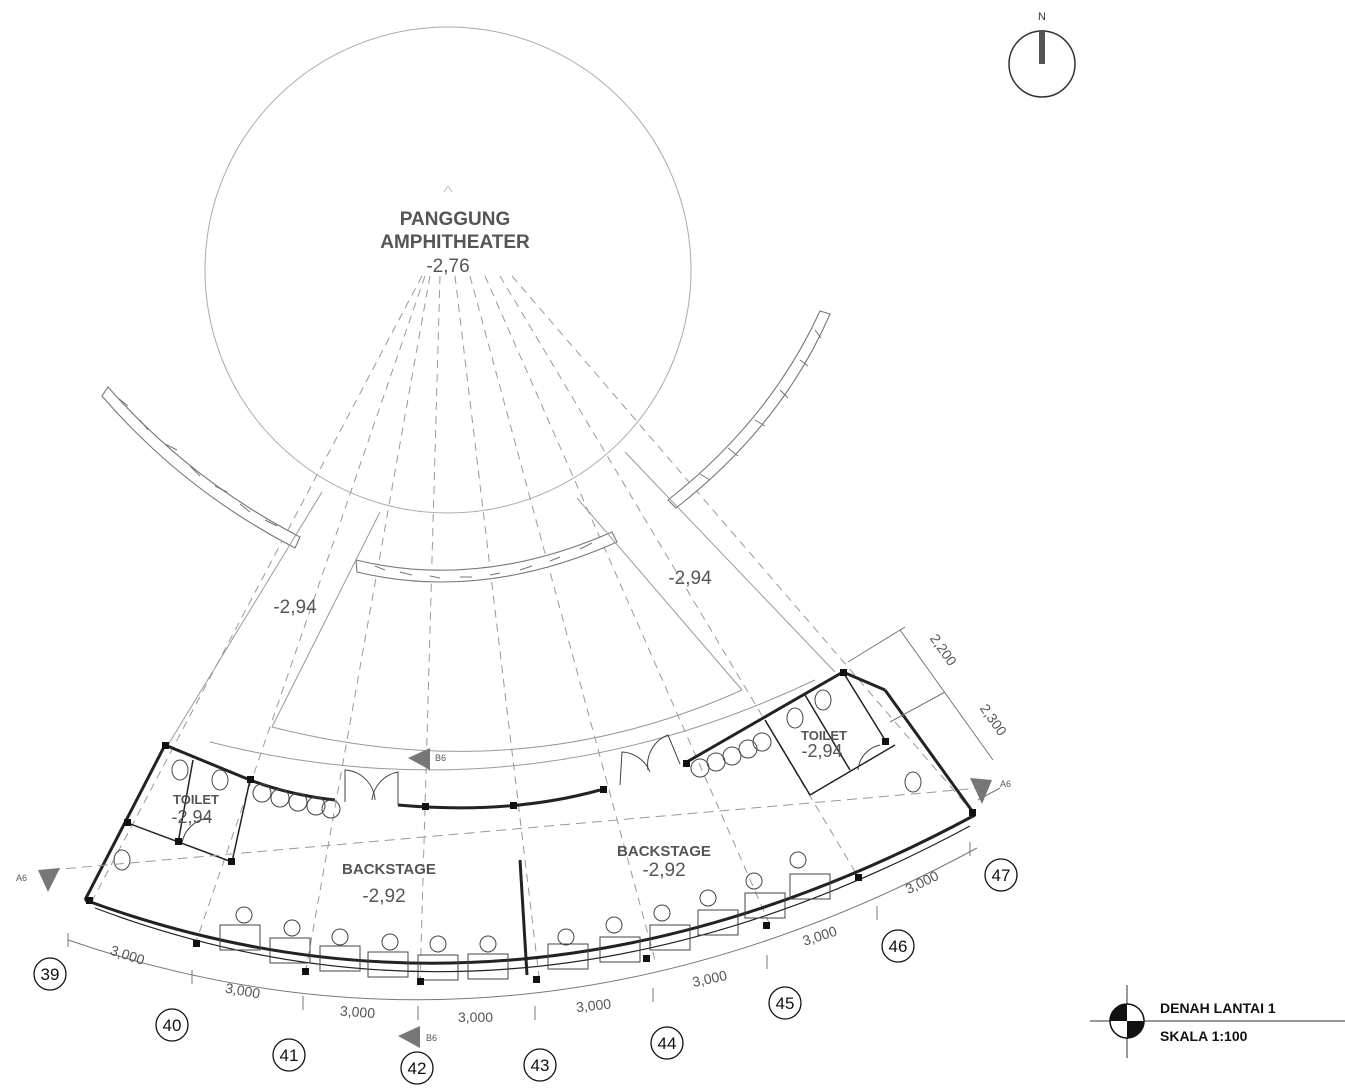  I want to click on dim-bay-6: 3,000, so click(710, 978).